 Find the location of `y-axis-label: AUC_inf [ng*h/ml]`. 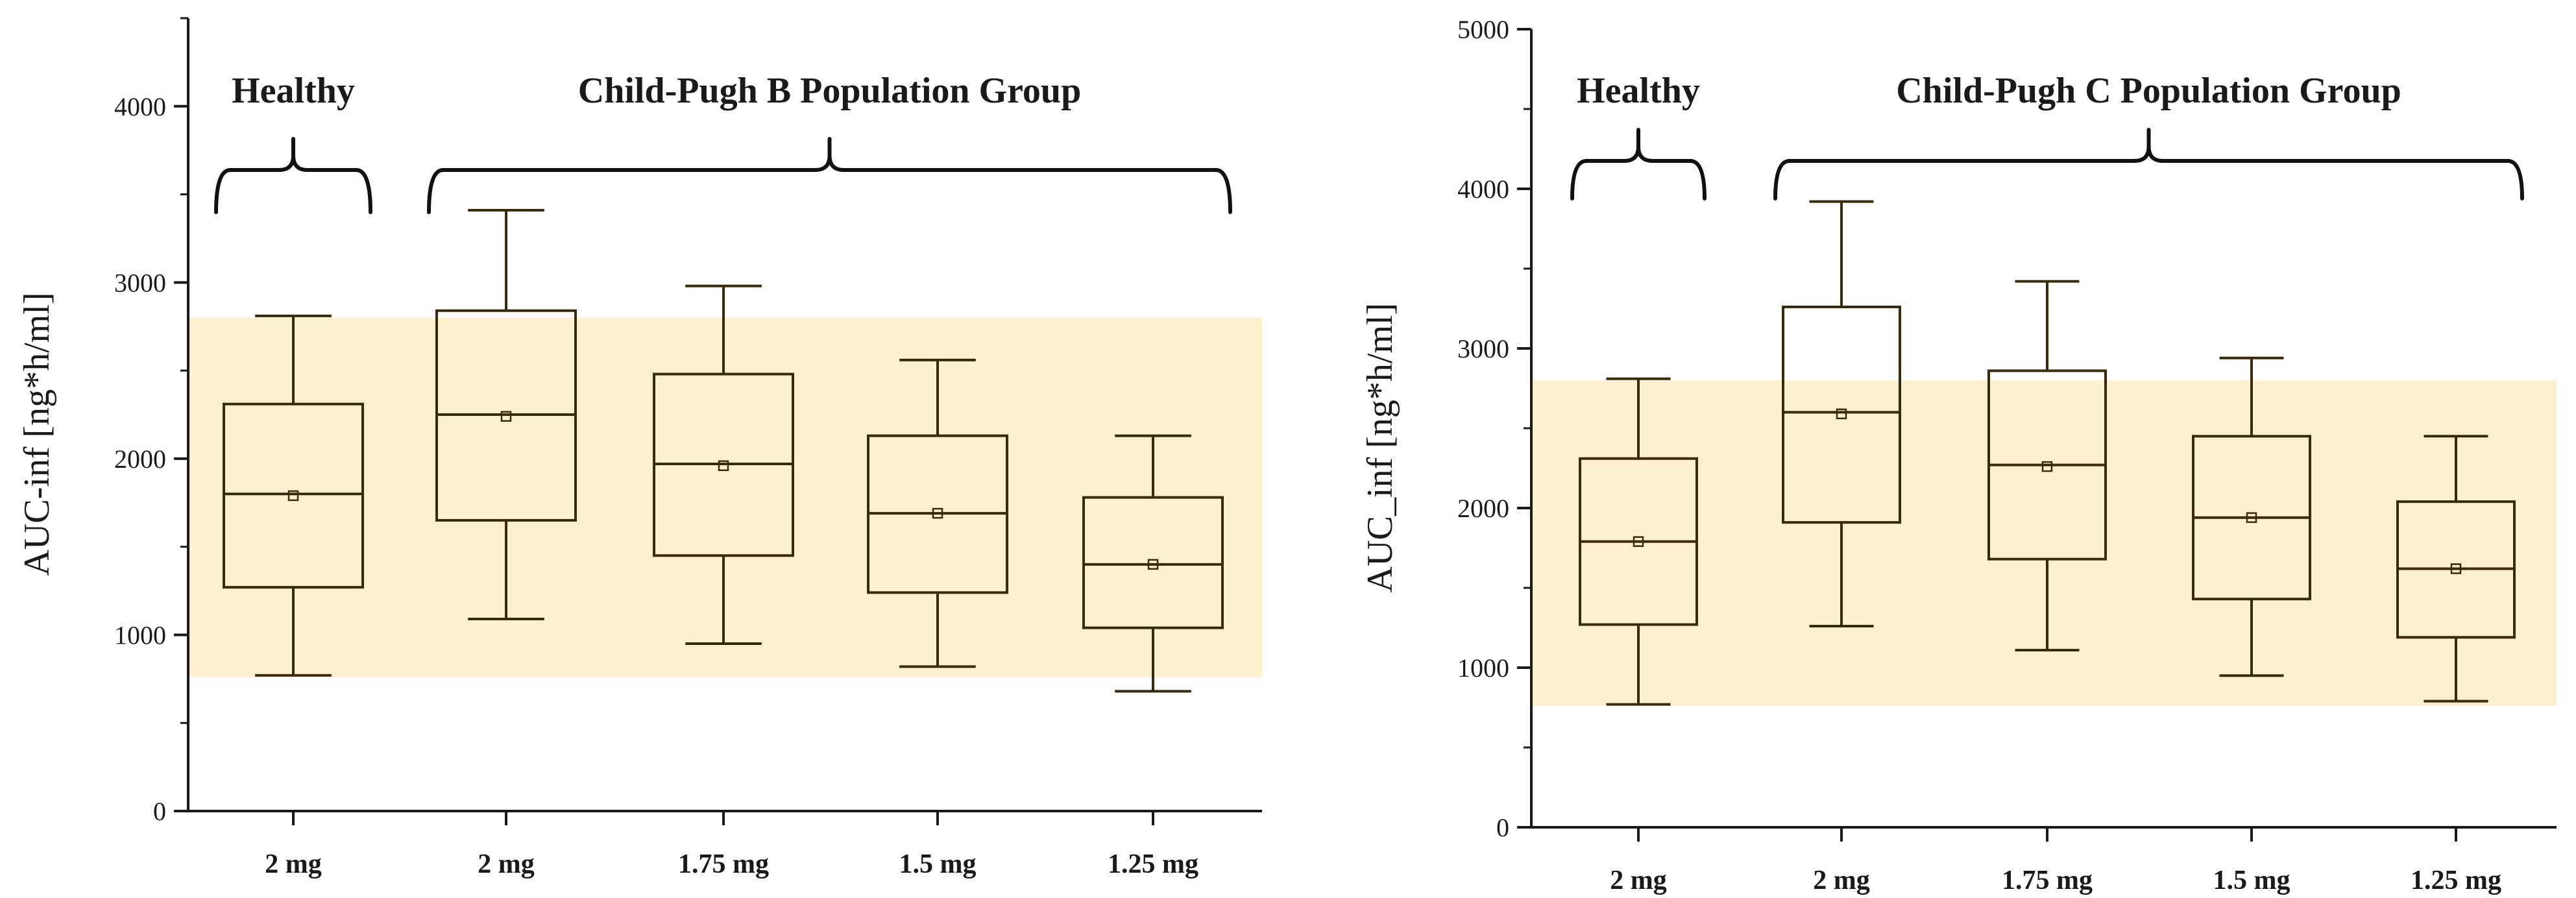

y-axis-label: AUC_inf [ng*h/ml] is located at coordinates (1380, 447).